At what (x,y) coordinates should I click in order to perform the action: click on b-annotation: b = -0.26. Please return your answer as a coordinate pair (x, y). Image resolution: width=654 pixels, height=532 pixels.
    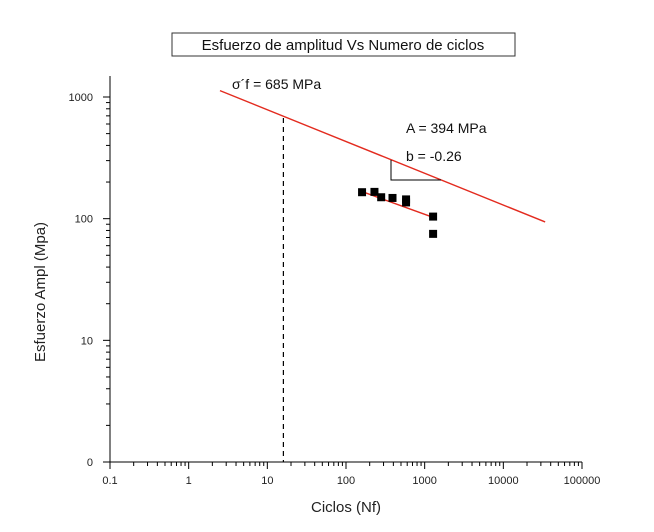
    Looking at the image, I should click on (434, 156).